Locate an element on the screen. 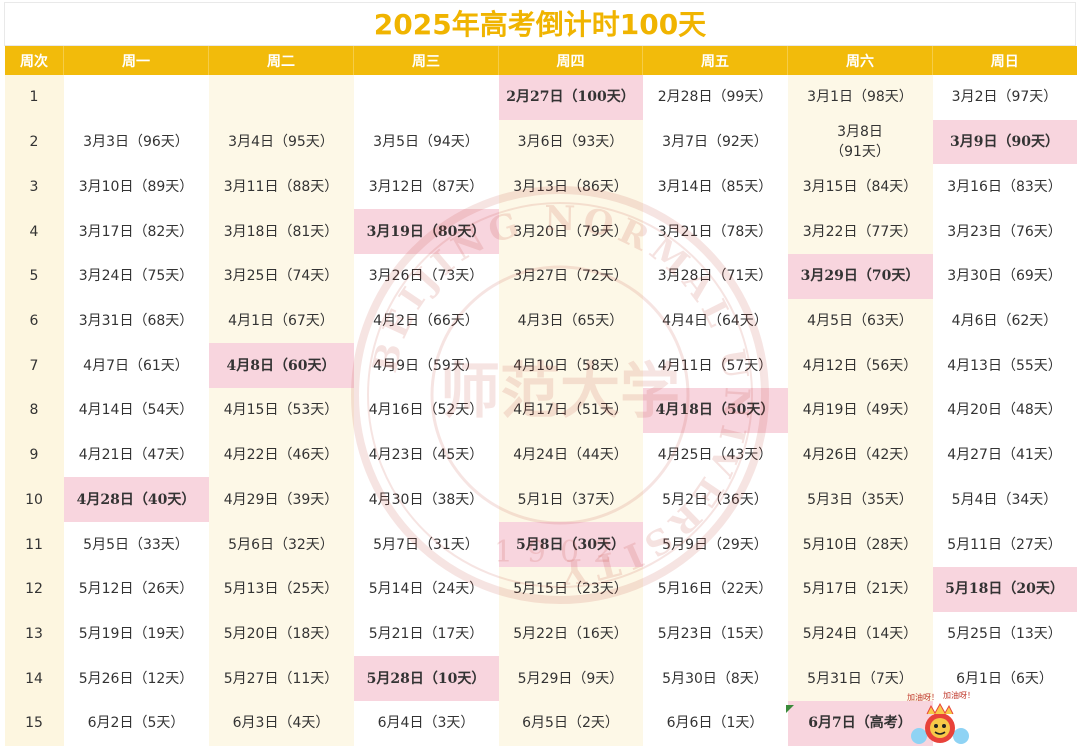 This screenshot has width=1080, height=753. date-cell: 5月16日（22天） is located at coordinates (715, 589).